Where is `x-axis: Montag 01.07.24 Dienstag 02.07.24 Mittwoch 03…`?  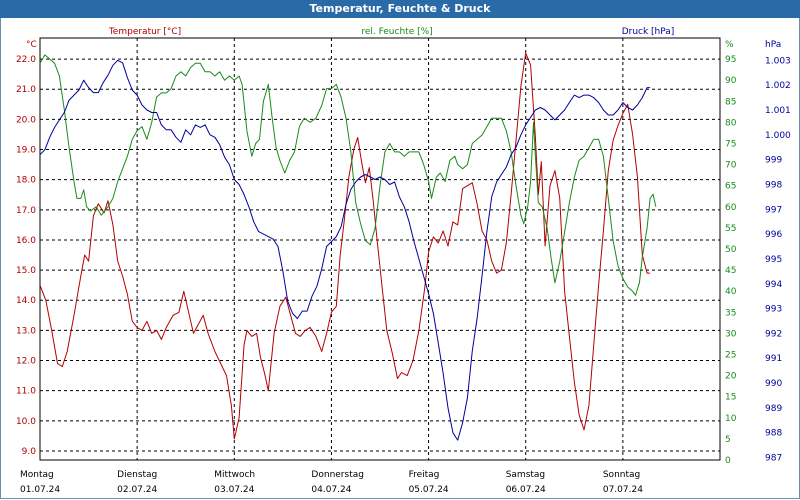 x-axis: Montag 01.07.24 Dienstag 02.07.24 Mittwoch 03… is located at coordinates (331, 482).